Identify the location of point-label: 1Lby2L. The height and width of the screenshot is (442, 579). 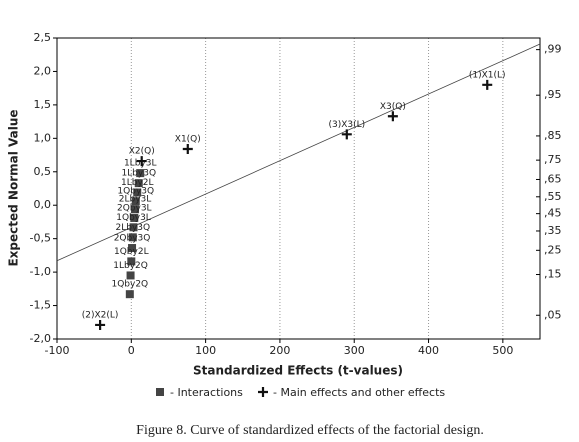
(137, 183).